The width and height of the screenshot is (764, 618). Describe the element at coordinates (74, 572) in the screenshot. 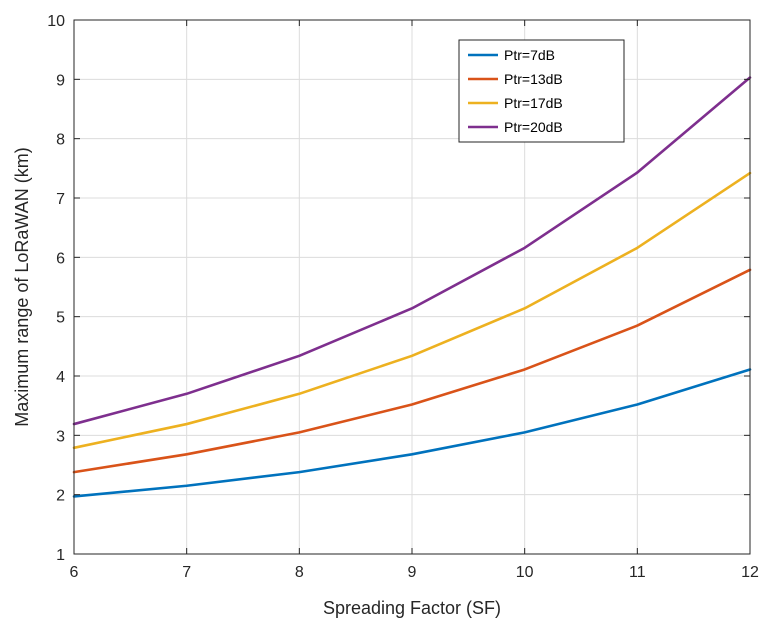

I see `x-tick-label: 6` at that location.